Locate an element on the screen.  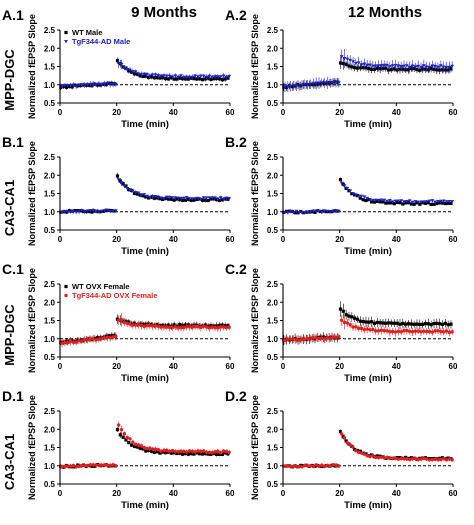
y-tick-label: 0.5 is located at coordinates (273, 484).